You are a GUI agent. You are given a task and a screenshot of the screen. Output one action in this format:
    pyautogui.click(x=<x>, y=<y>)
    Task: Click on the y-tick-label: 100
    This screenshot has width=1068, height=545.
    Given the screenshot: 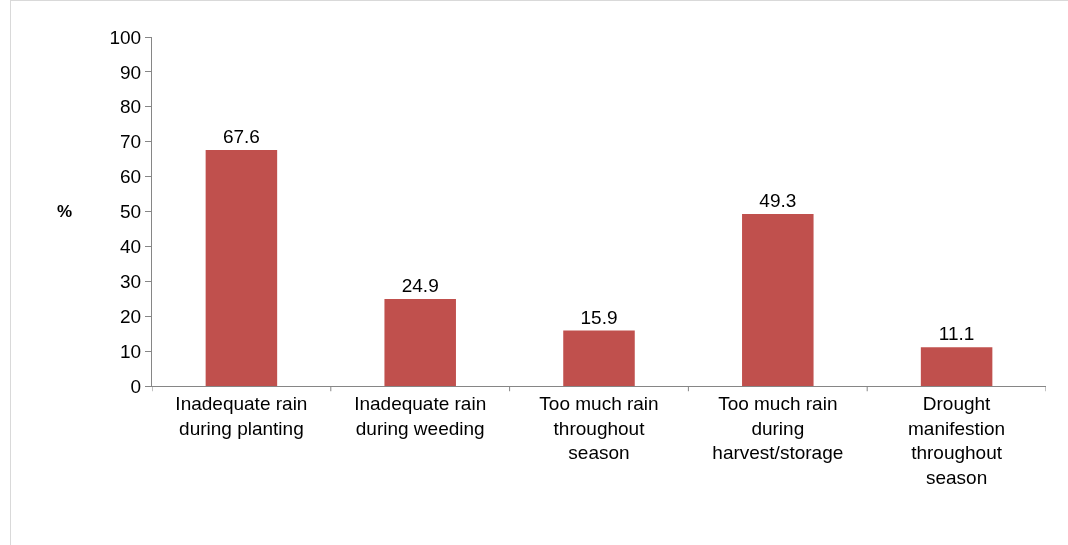 What is the action you would take?
    pyautogui.click(x=125, y=37)
    